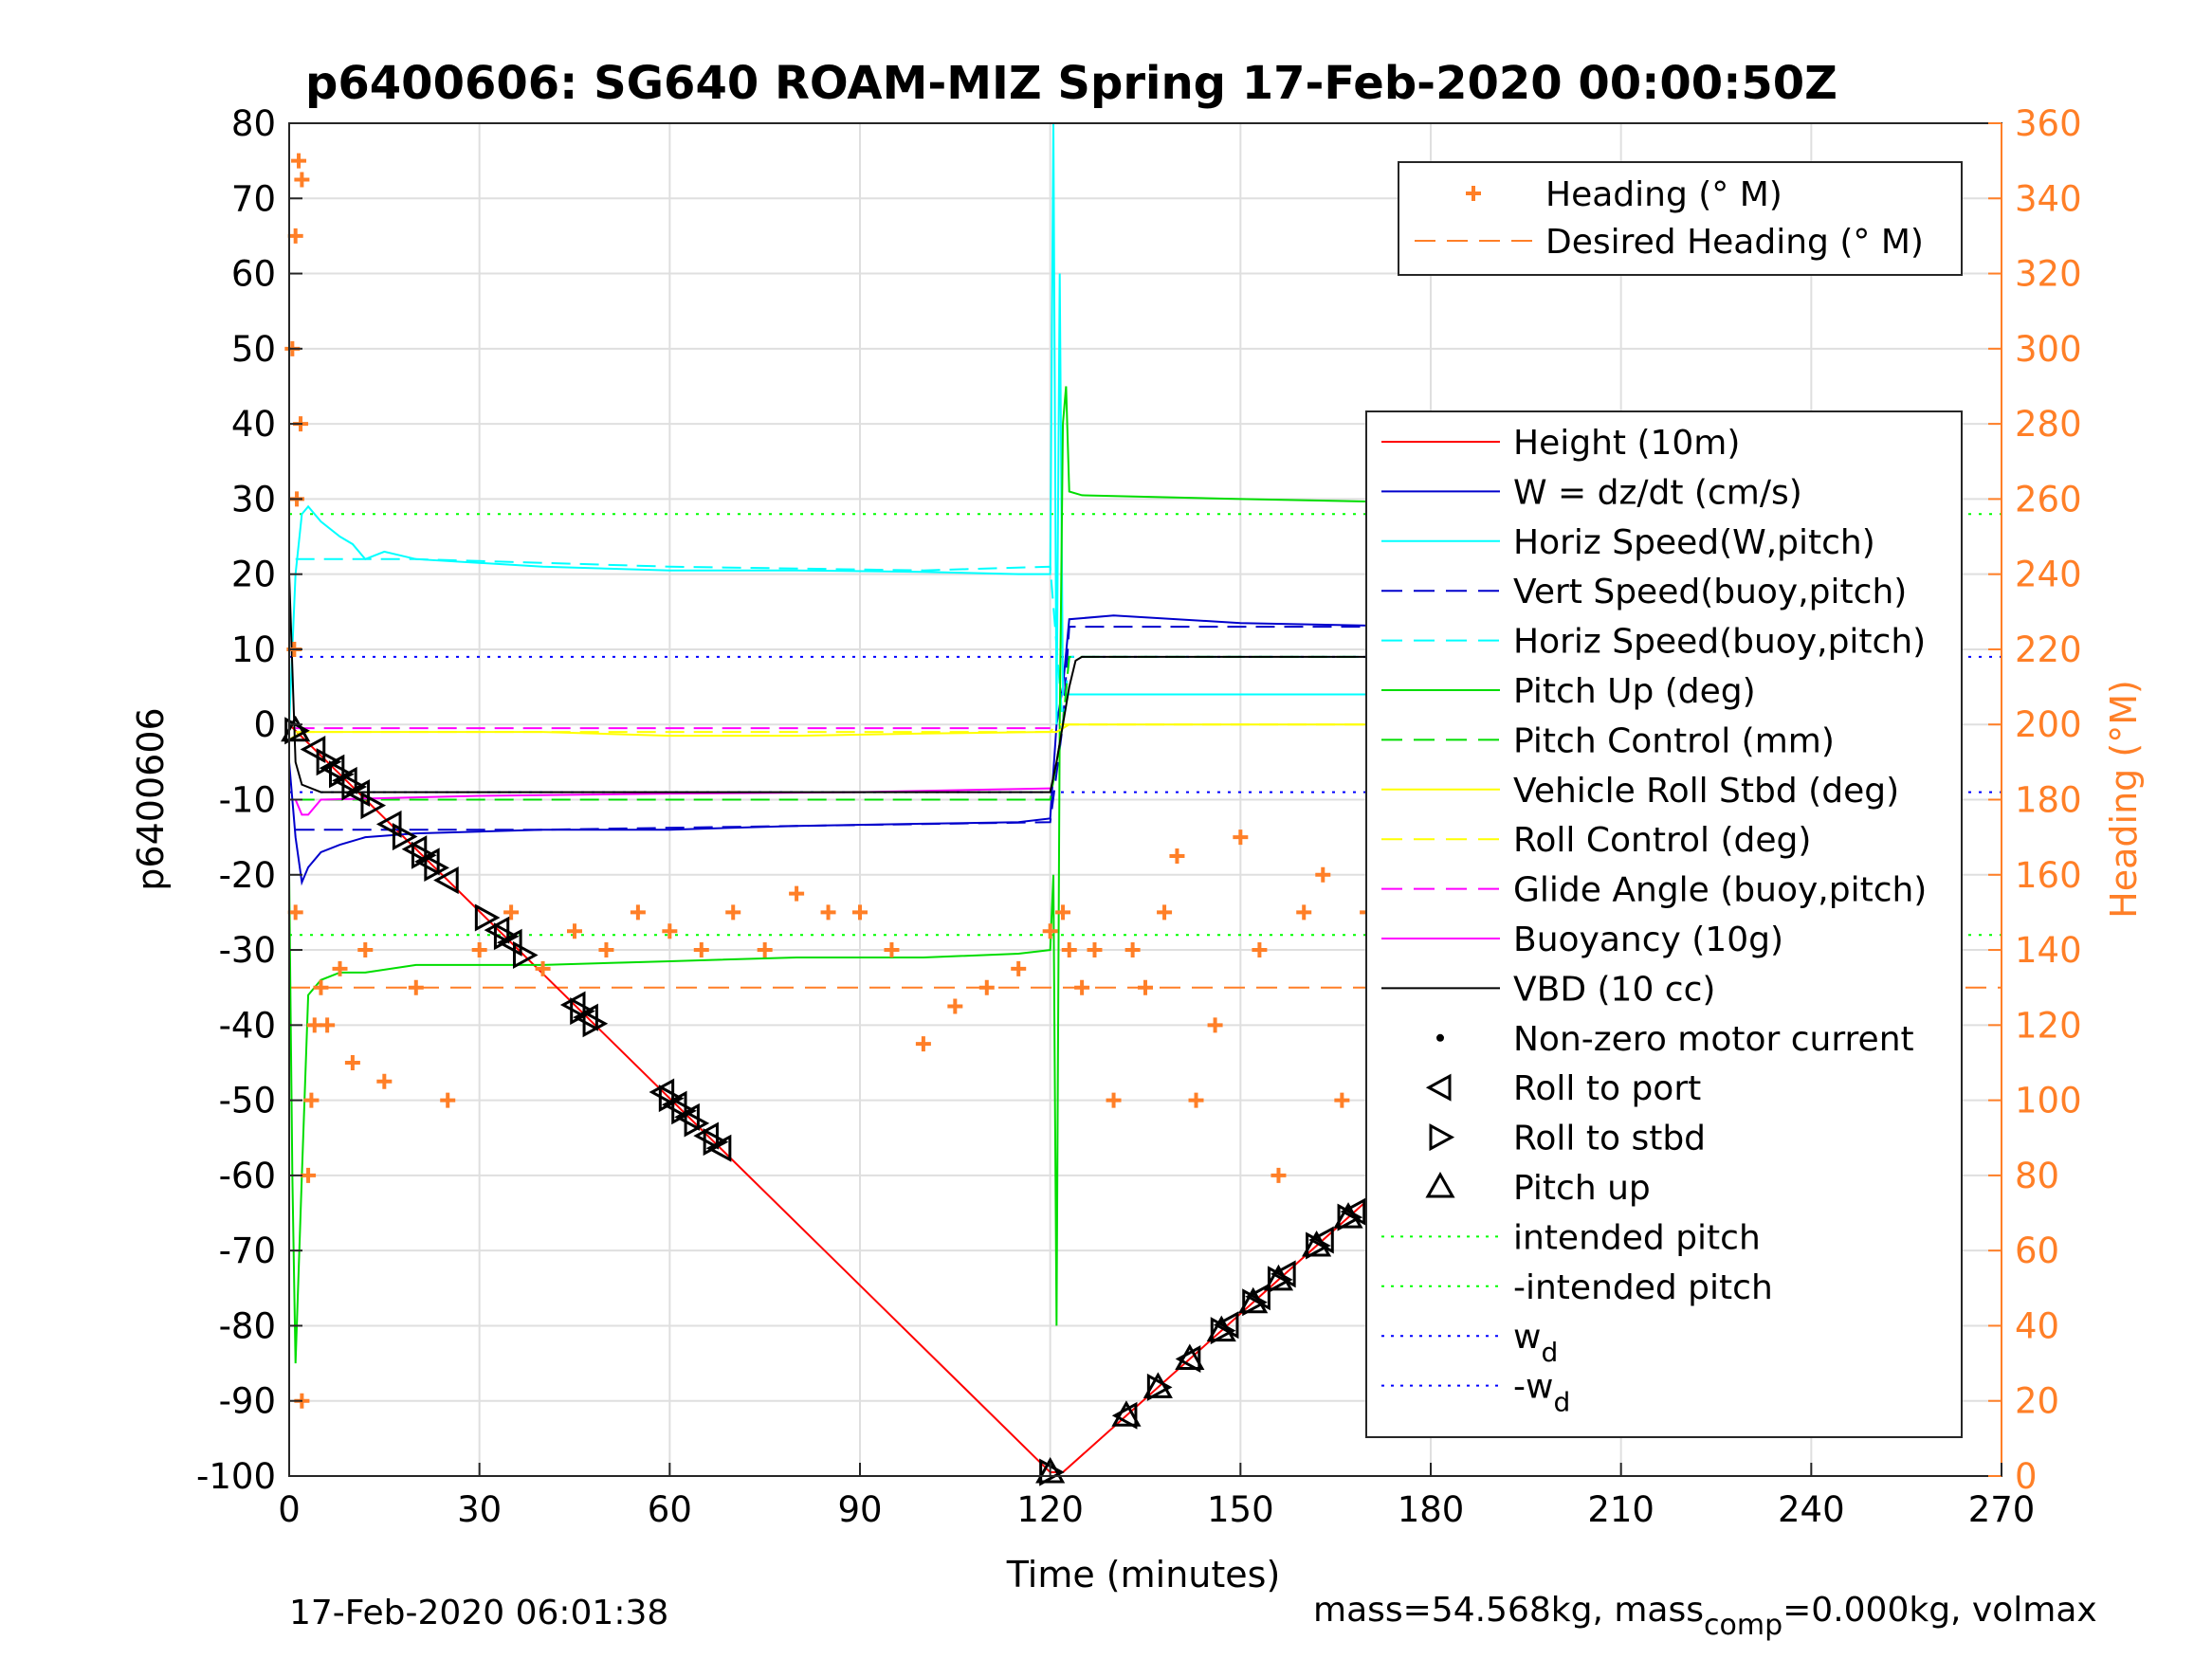 The width and height of the screenshot is (2212, 1659). What do you see at coordinates (1643, 1287) in the screenshot?
I see `legend-main-label-text: -intended pitch` at bounding box center [1643, 1287].